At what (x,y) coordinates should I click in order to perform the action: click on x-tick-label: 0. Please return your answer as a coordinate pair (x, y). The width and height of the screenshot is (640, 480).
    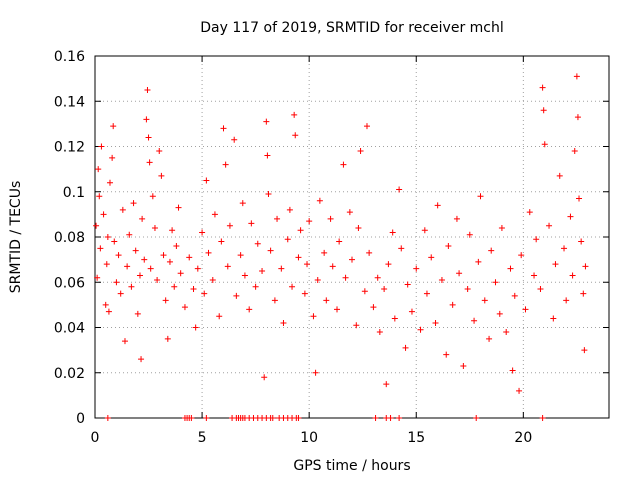
    Looking at the image, I should click on (95, 438).